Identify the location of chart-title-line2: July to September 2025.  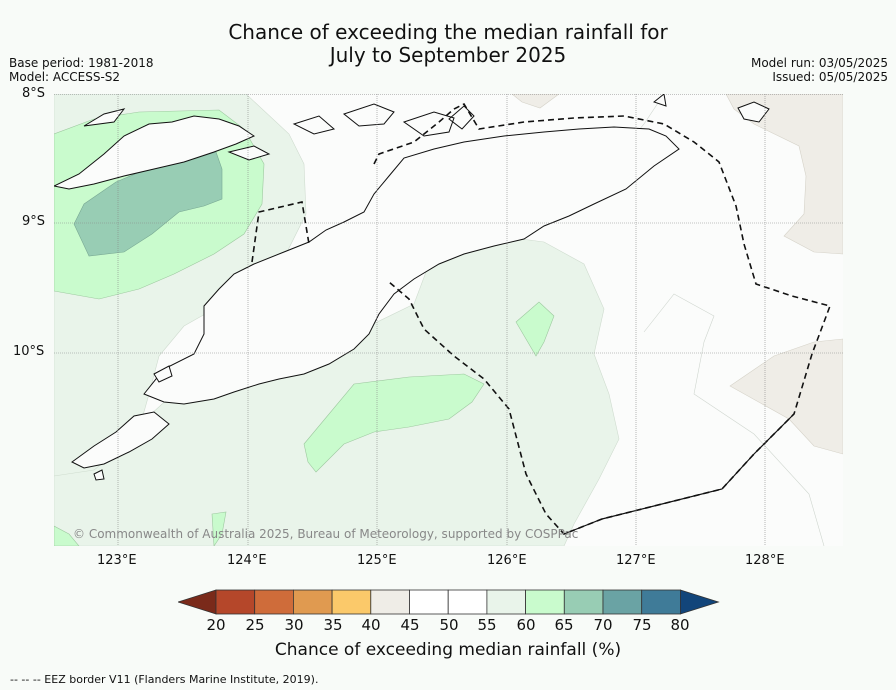
(448, 55).